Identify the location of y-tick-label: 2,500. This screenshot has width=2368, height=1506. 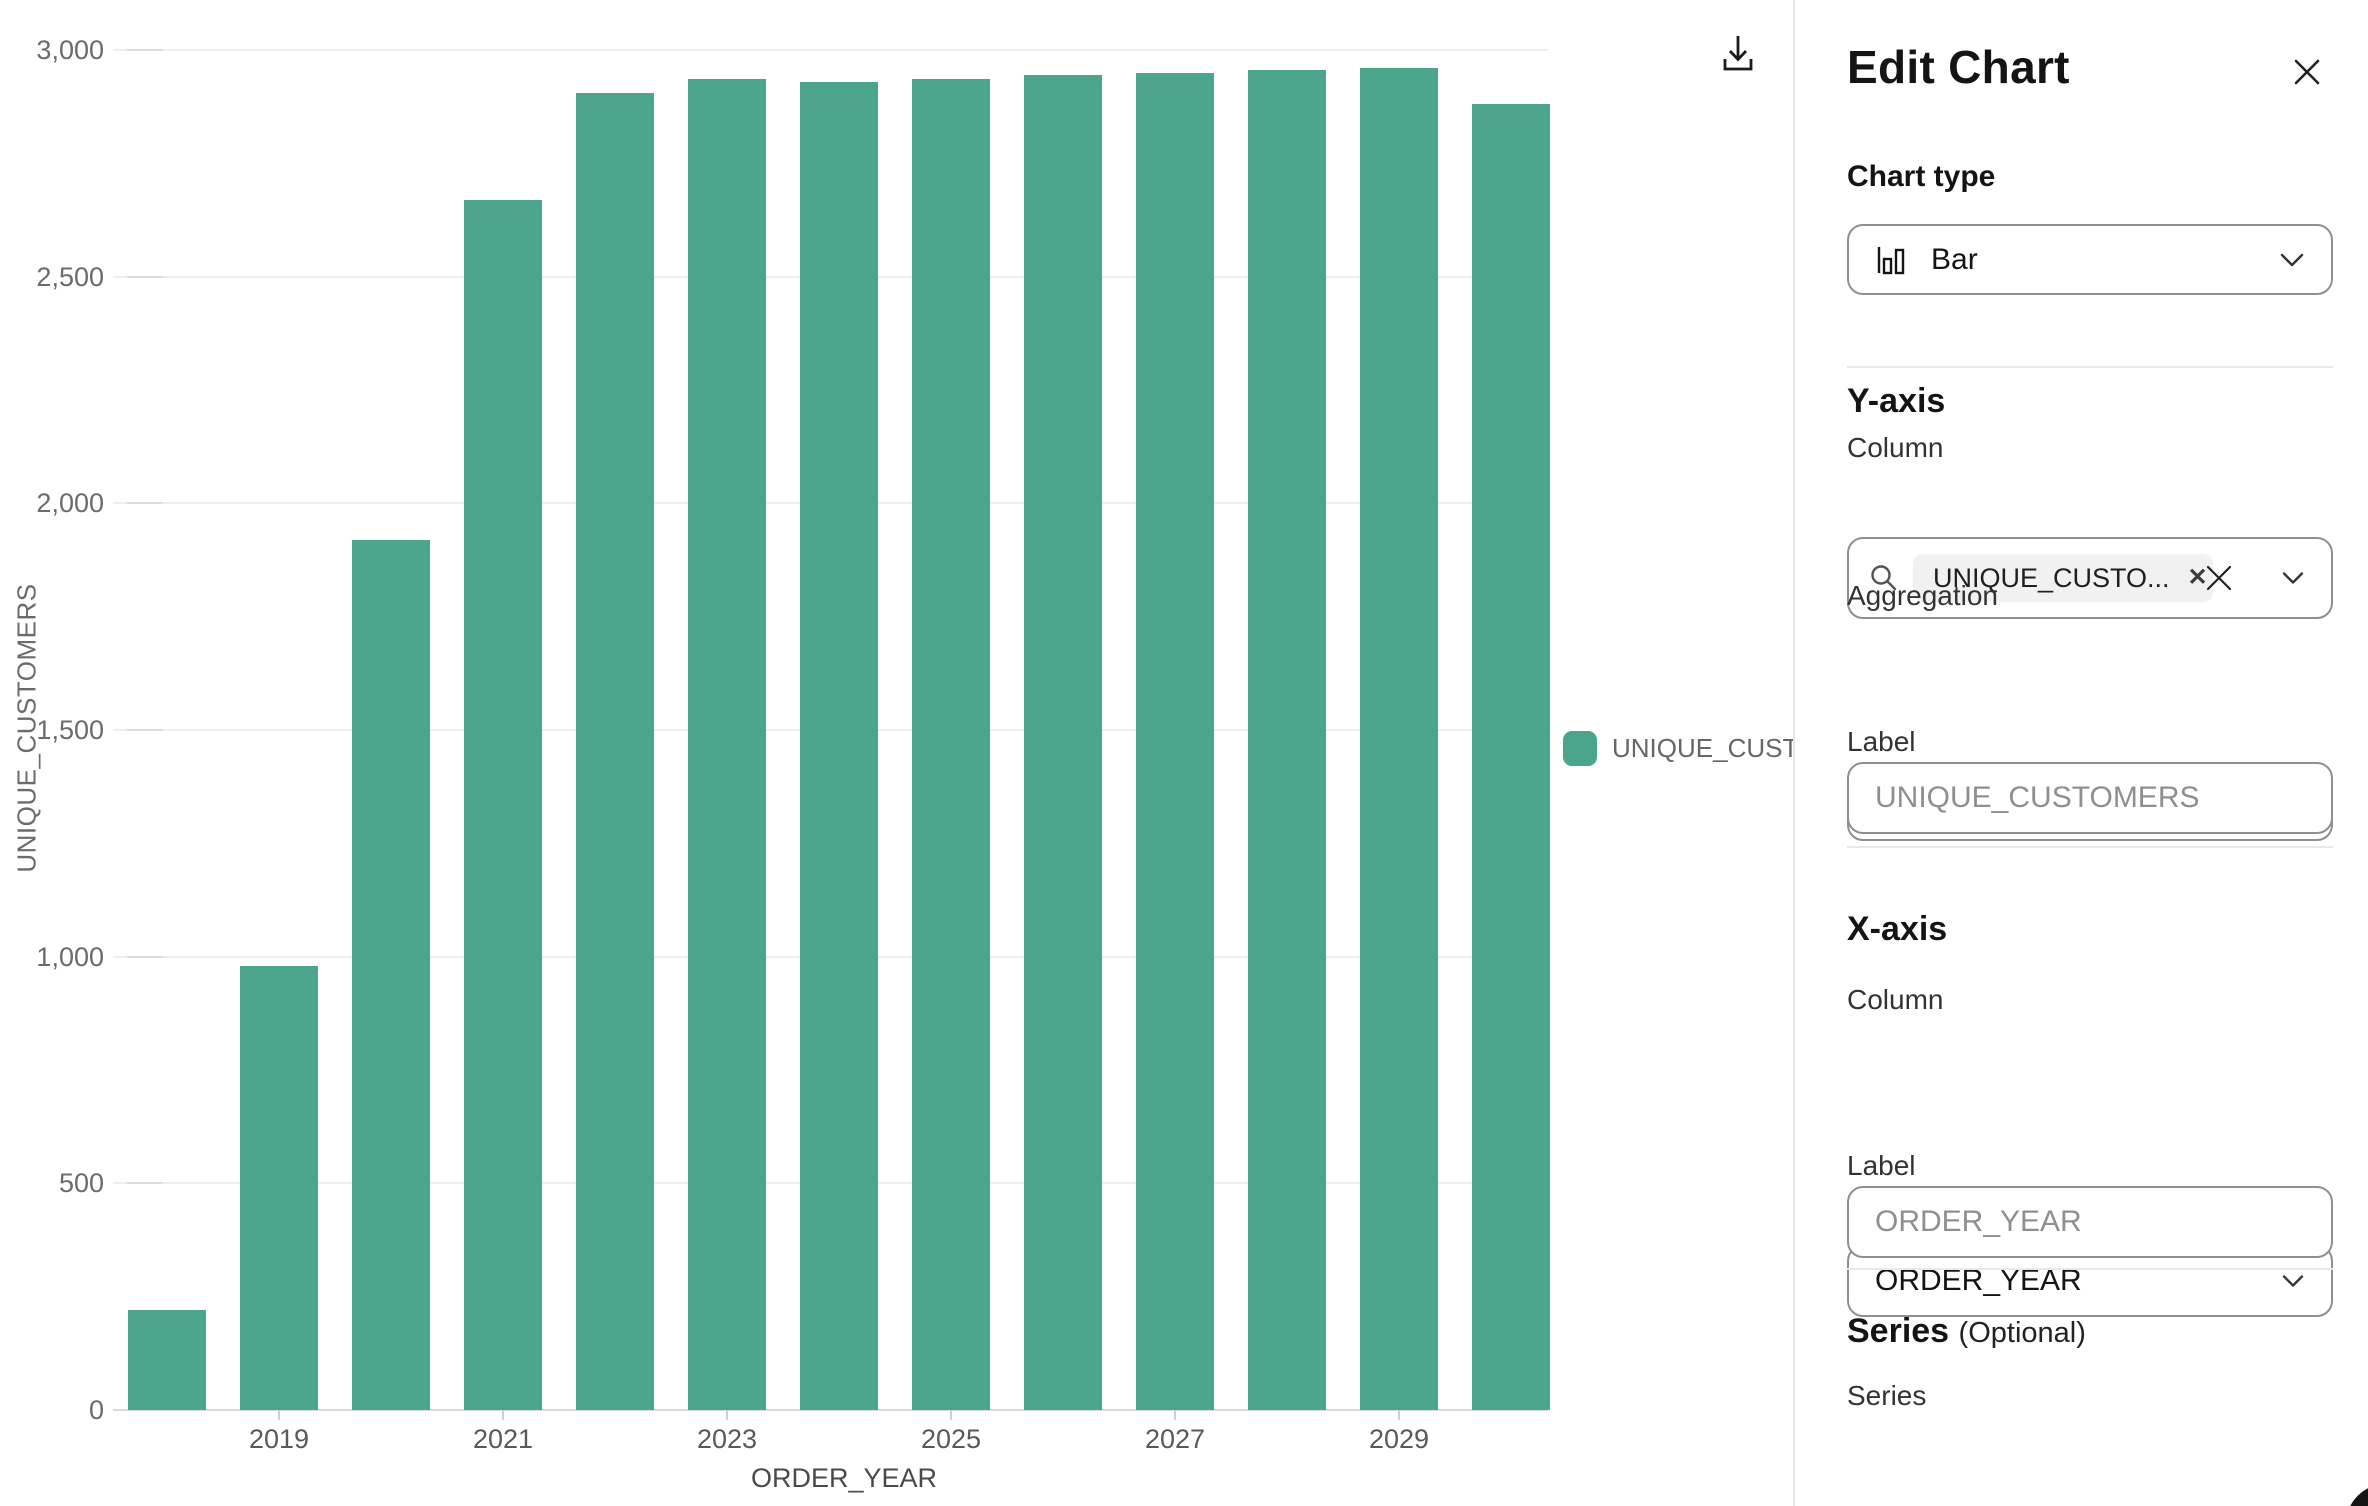
(70, 276).